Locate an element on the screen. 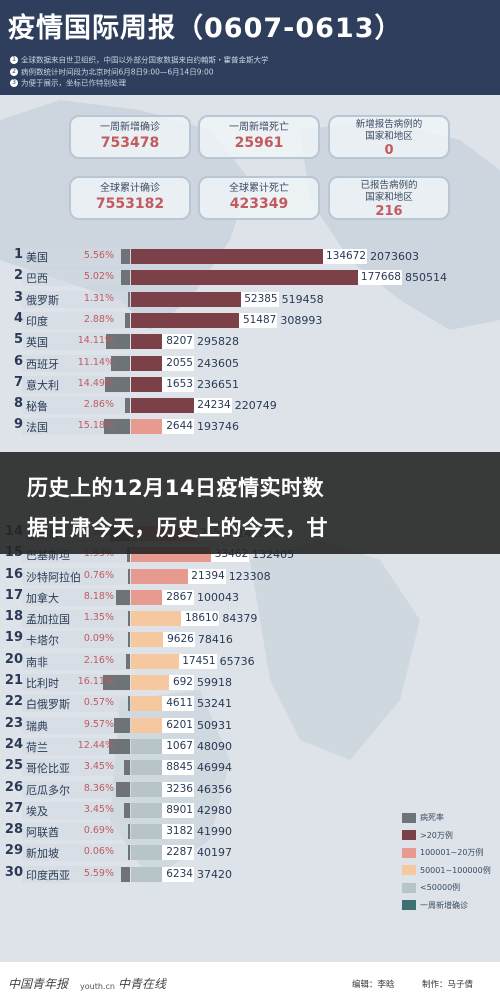 The width and height of the screenshot is (500, 1003). country-name: 秘鲁 is located at coordinates (37, 407).